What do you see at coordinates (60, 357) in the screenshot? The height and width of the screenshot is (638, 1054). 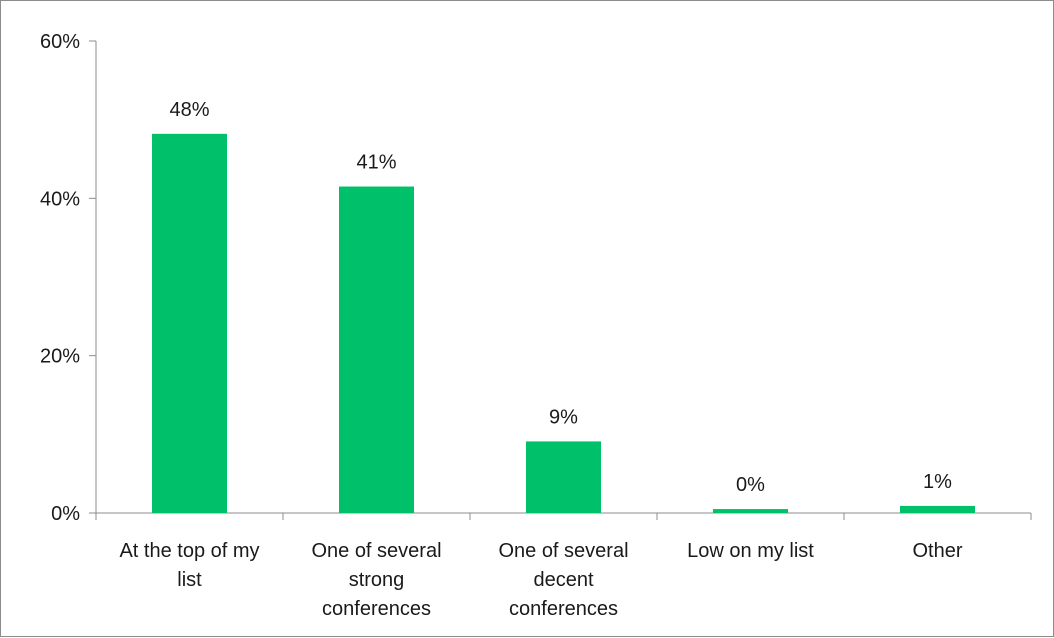 I see `y-tick-label: 20%` at bounding box center [60, 357].